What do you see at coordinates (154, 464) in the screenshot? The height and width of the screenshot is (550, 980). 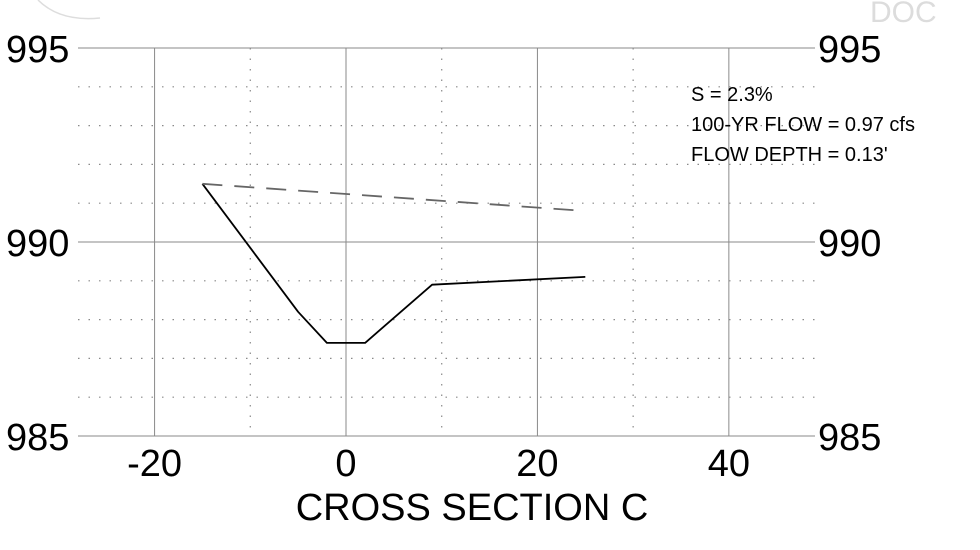 I see `x-tick-label: -20` at bounding box center [154, 464].